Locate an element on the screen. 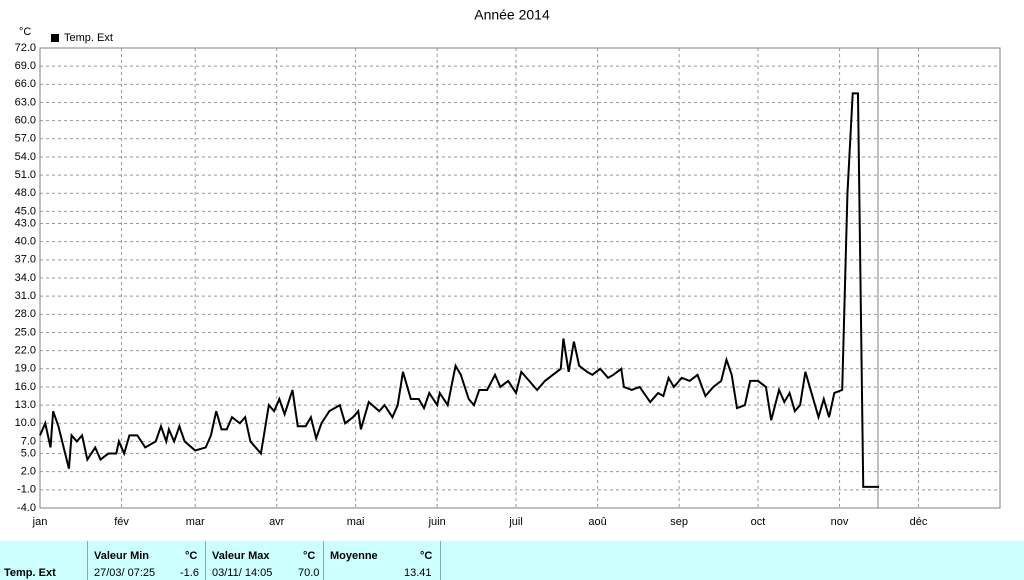 This screenshot has width=1024, height=580. y-tick-label: 10.0 is located at coordinates (25, 423).